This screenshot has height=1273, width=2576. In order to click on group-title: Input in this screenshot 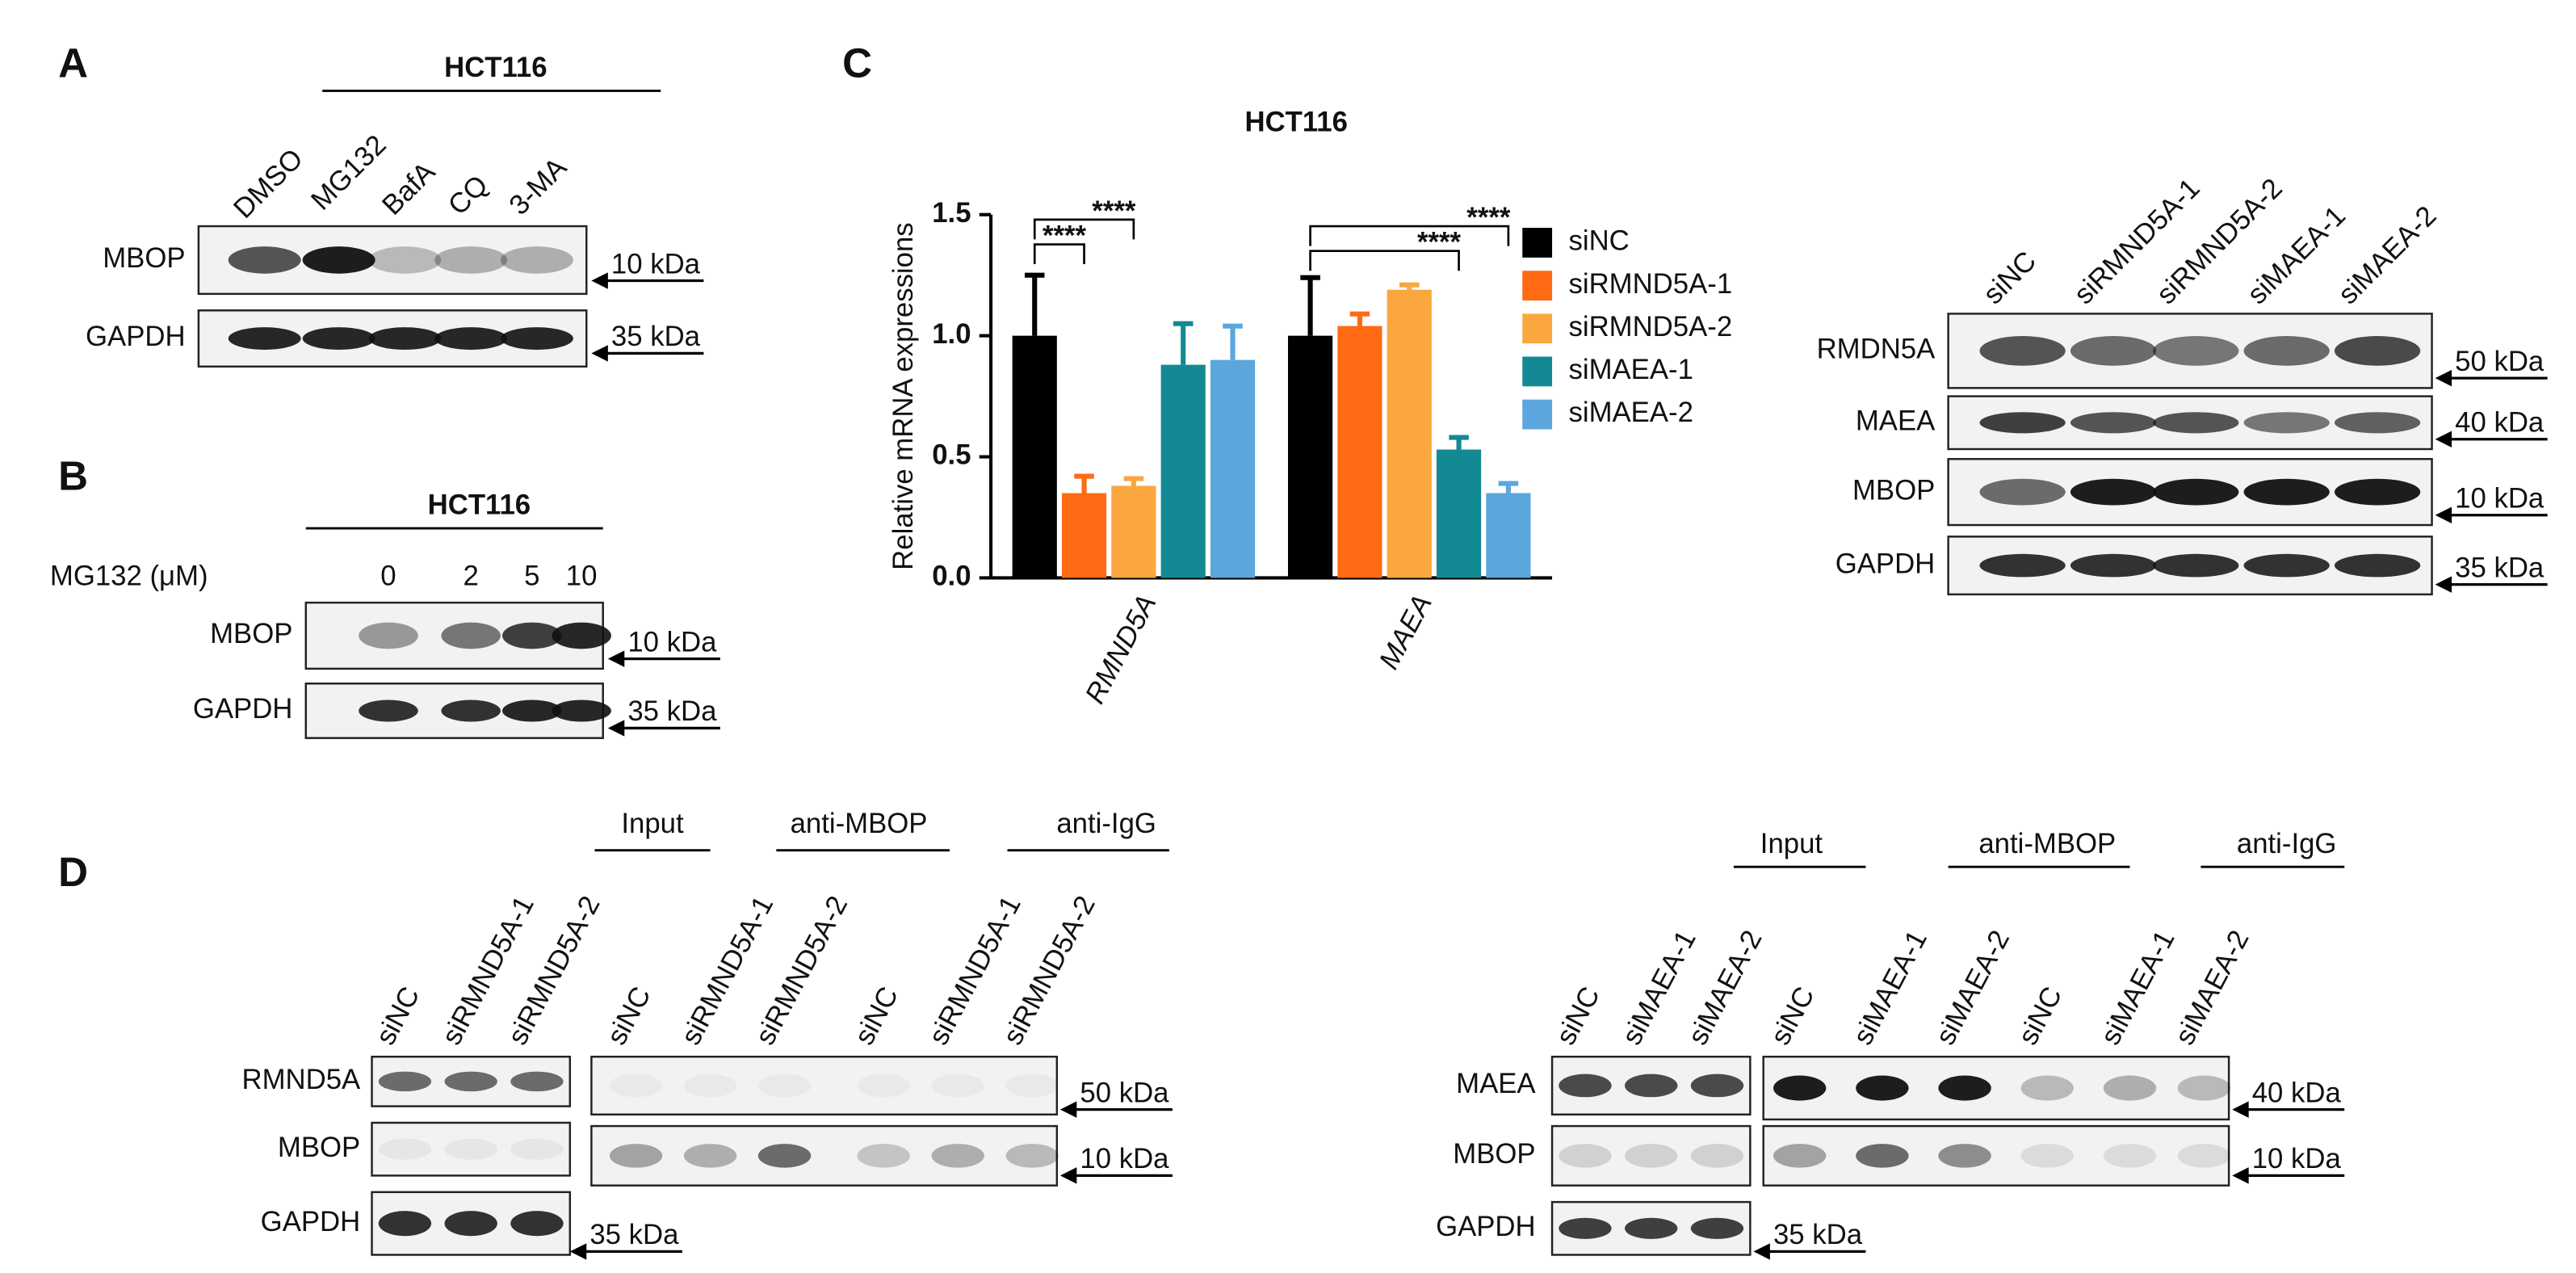, I will do `click(1792, 844)`.